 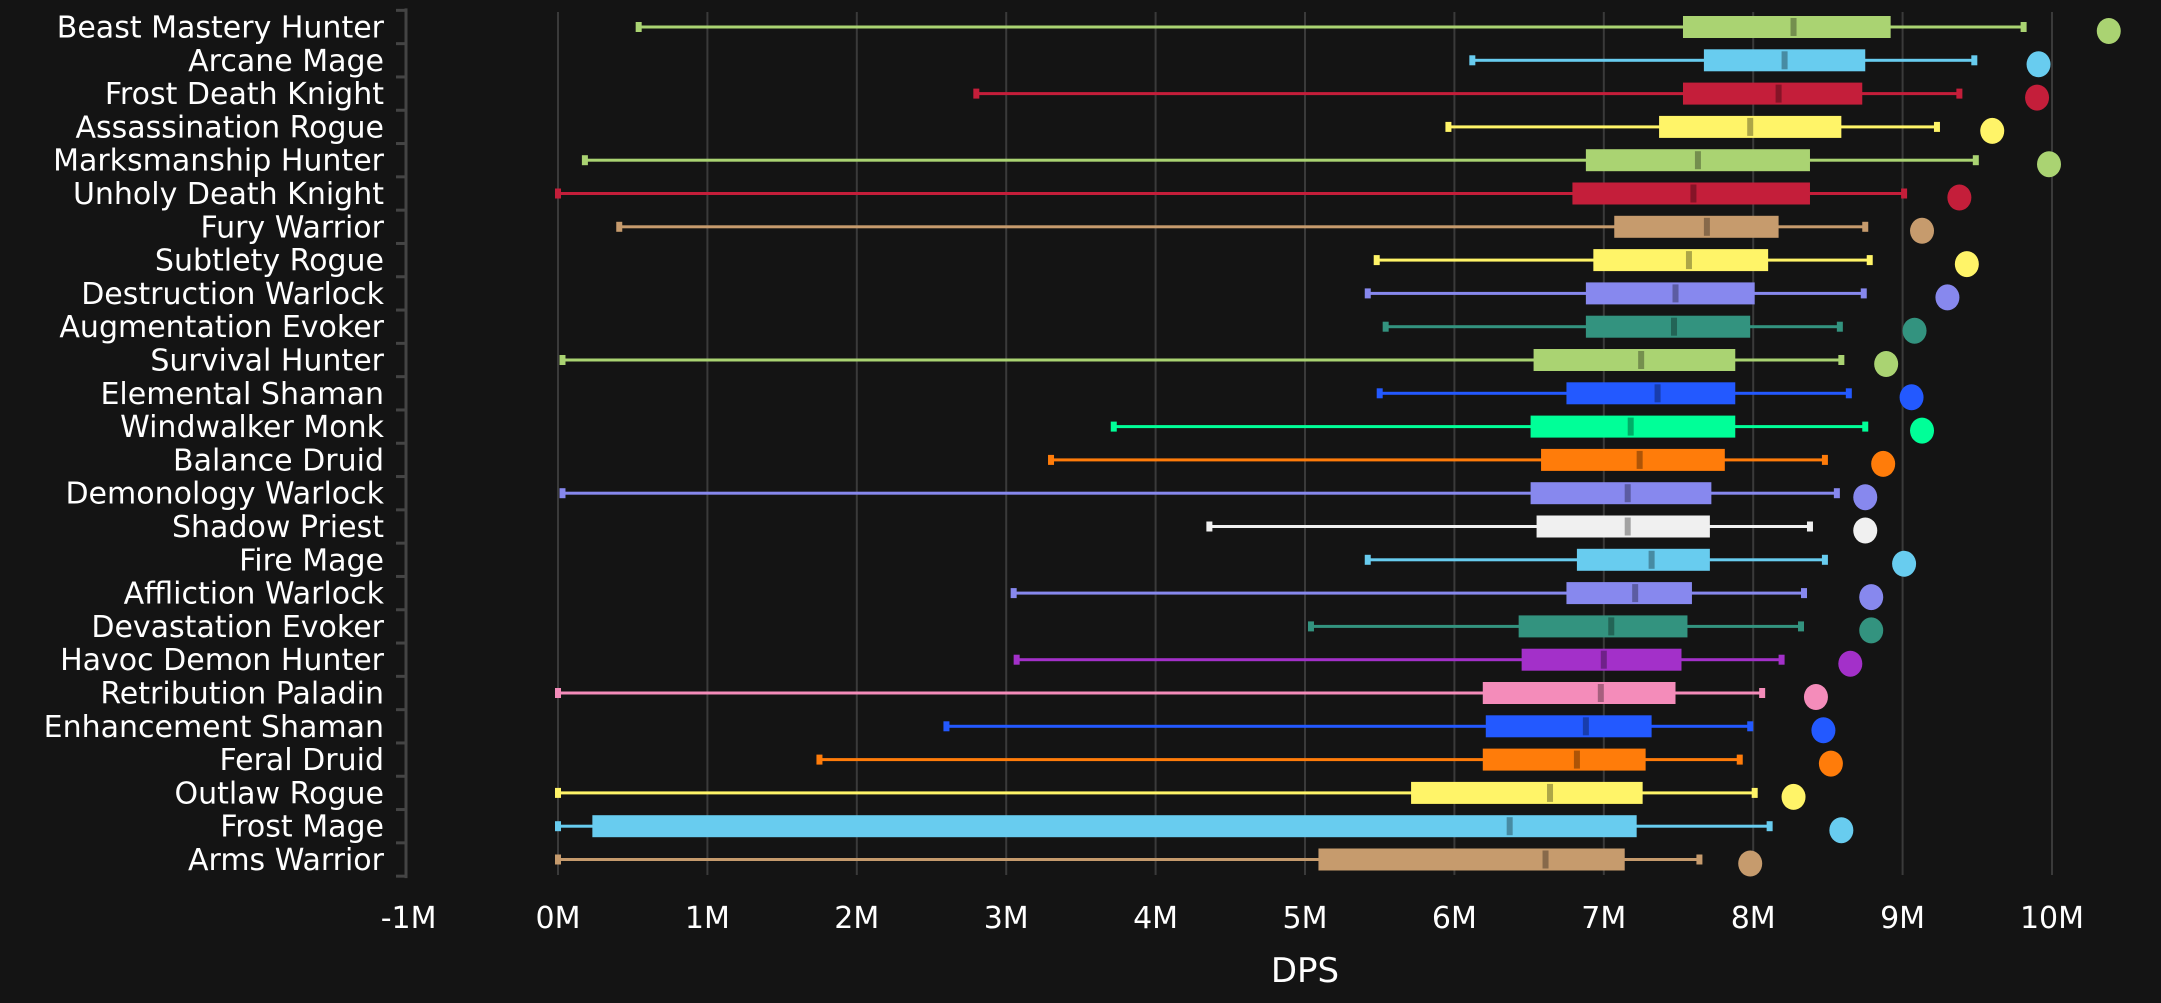 What do you see at coordinates (254, 594) in the screenshot?
I see `y-tick-label: Affliction Warlock` at bounding box center [254, 594].